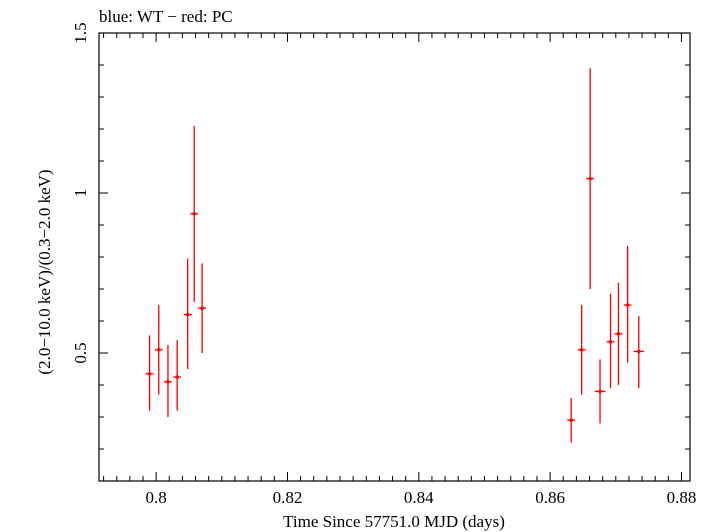 Image resolution: width=723 pixels, height=532 pixels. Describe the element at coordinates (288, 497) in the screenshot. I see `x-tick-label: 0.82` at that location.